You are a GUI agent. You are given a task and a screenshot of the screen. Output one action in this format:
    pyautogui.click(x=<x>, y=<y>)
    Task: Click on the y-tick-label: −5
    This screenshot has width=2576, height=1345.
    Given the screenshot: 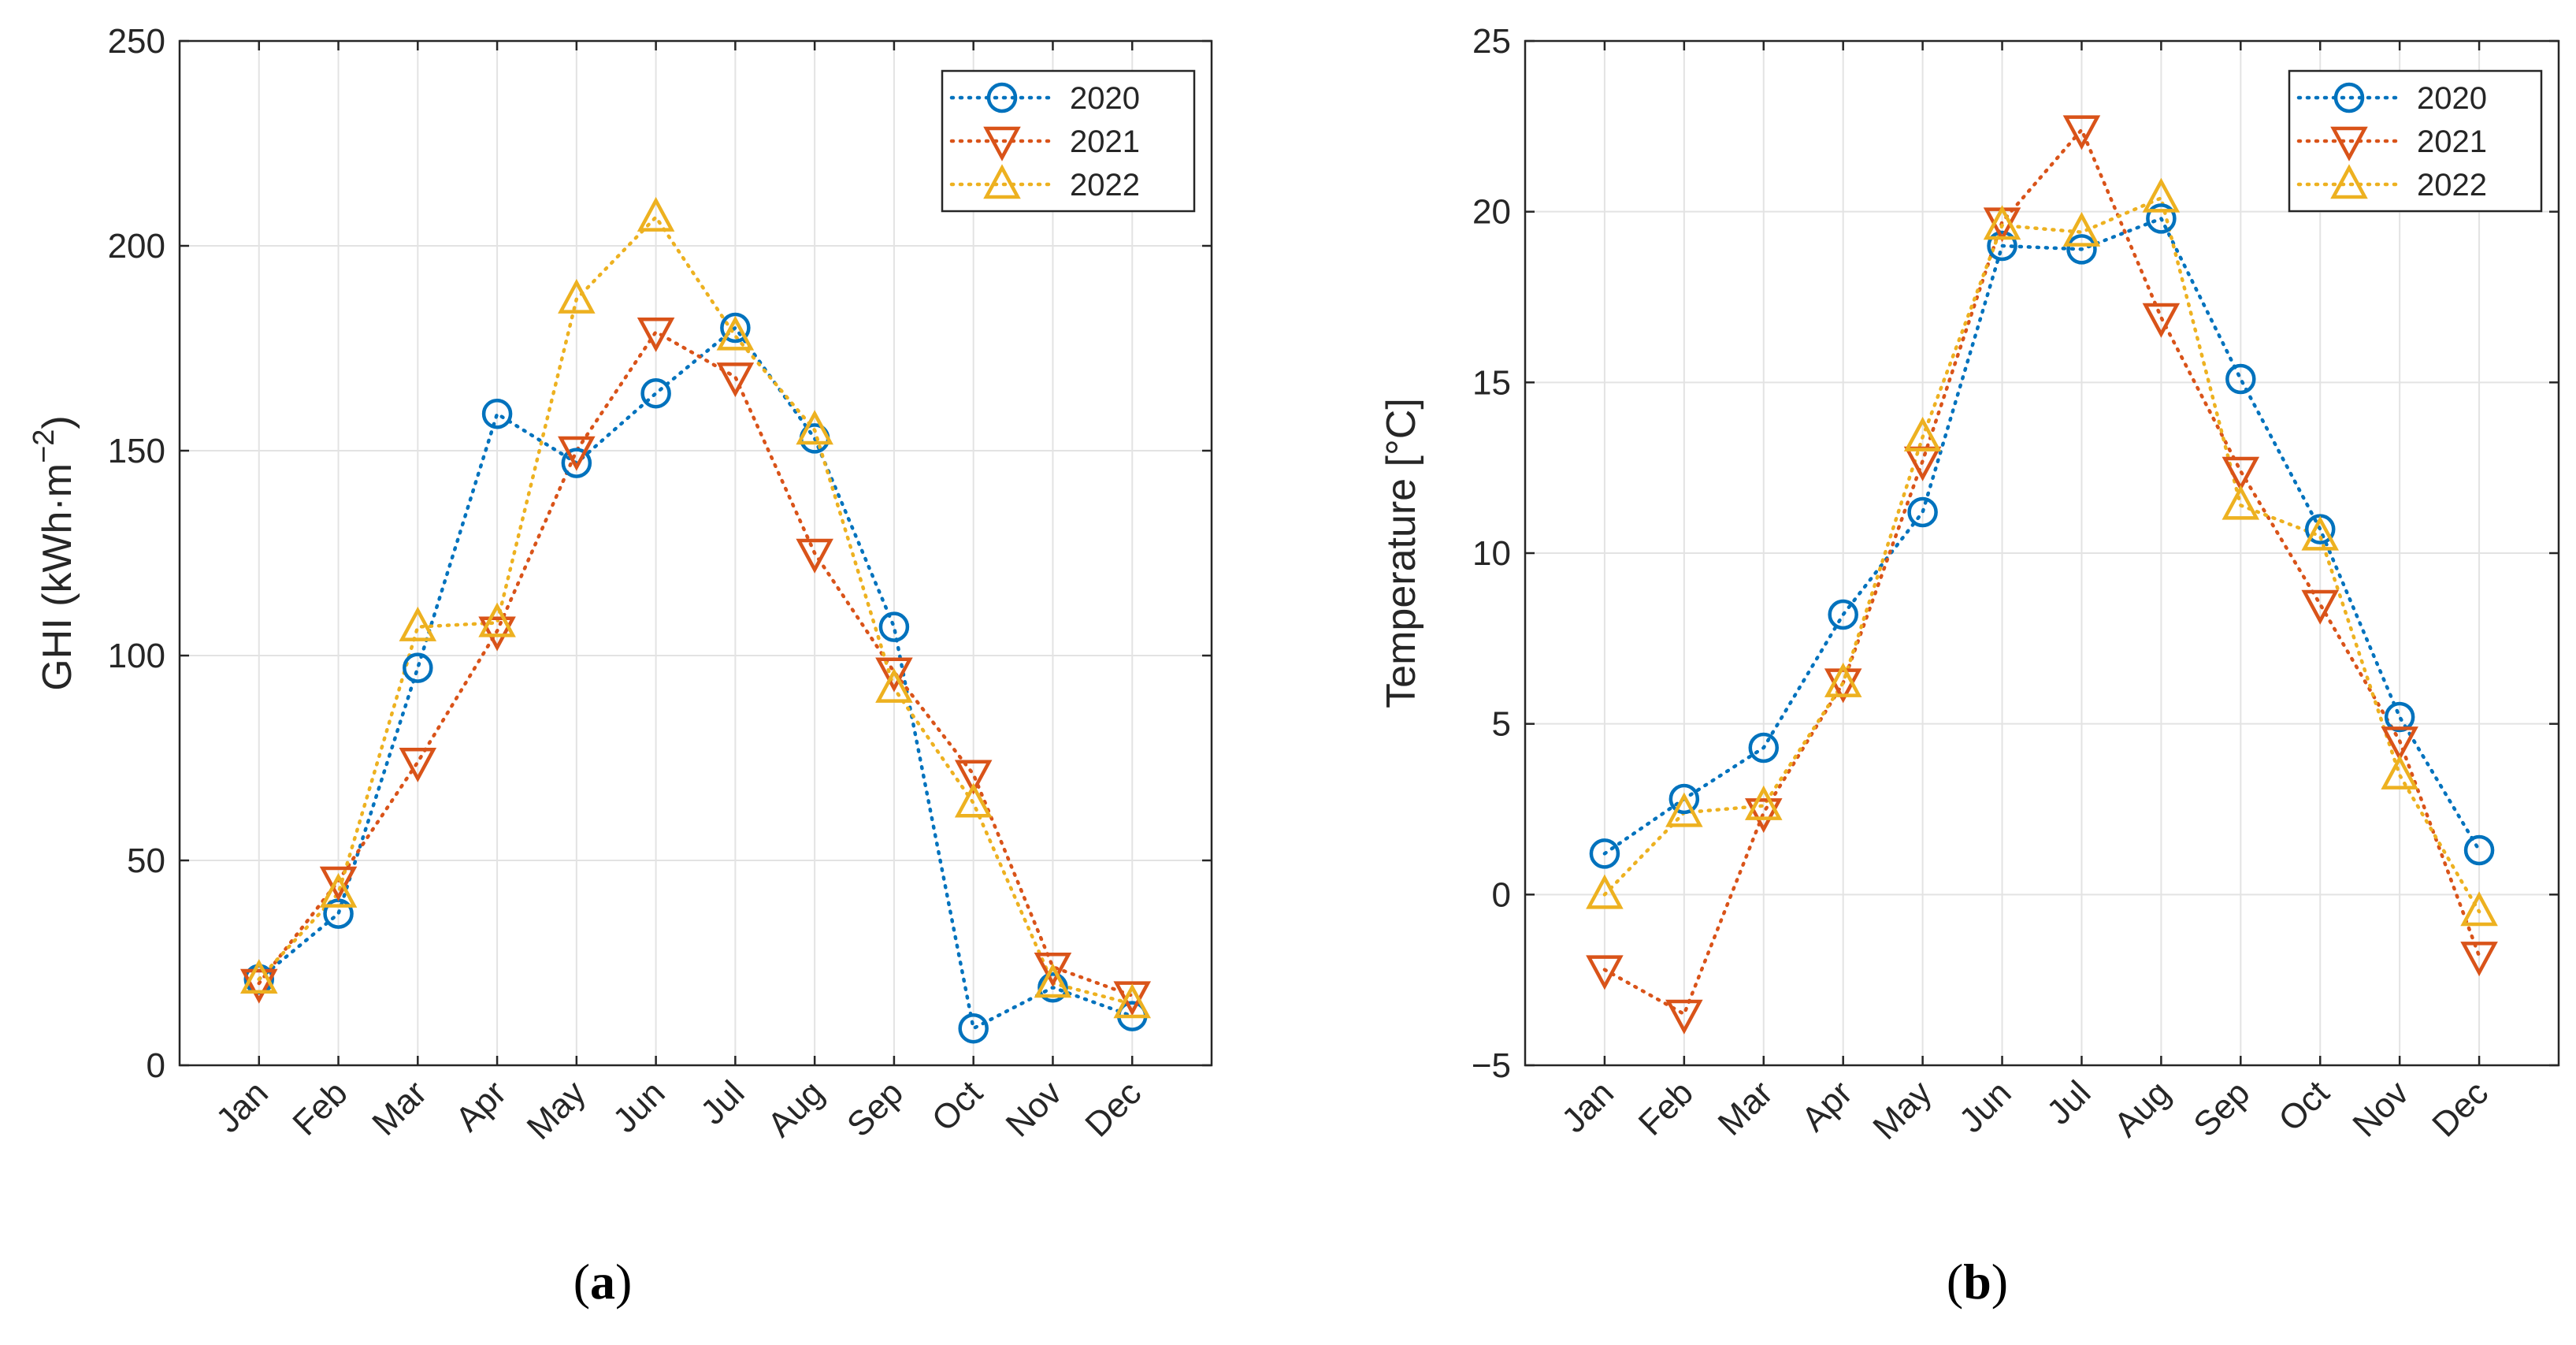 What is the action you would take?
    pyautogui.click(x=1491, y=1065)
    